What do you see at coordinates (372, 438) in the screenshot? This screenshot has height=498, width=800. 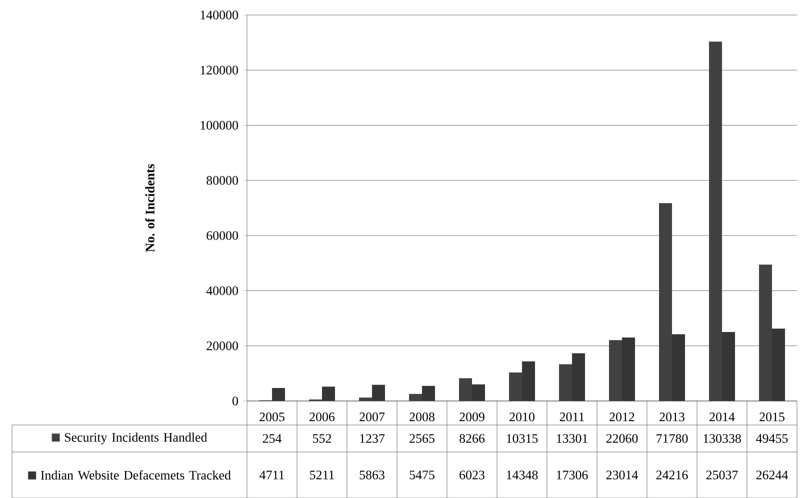 I see `data-label: 1237` at bounding box center [372, 438].